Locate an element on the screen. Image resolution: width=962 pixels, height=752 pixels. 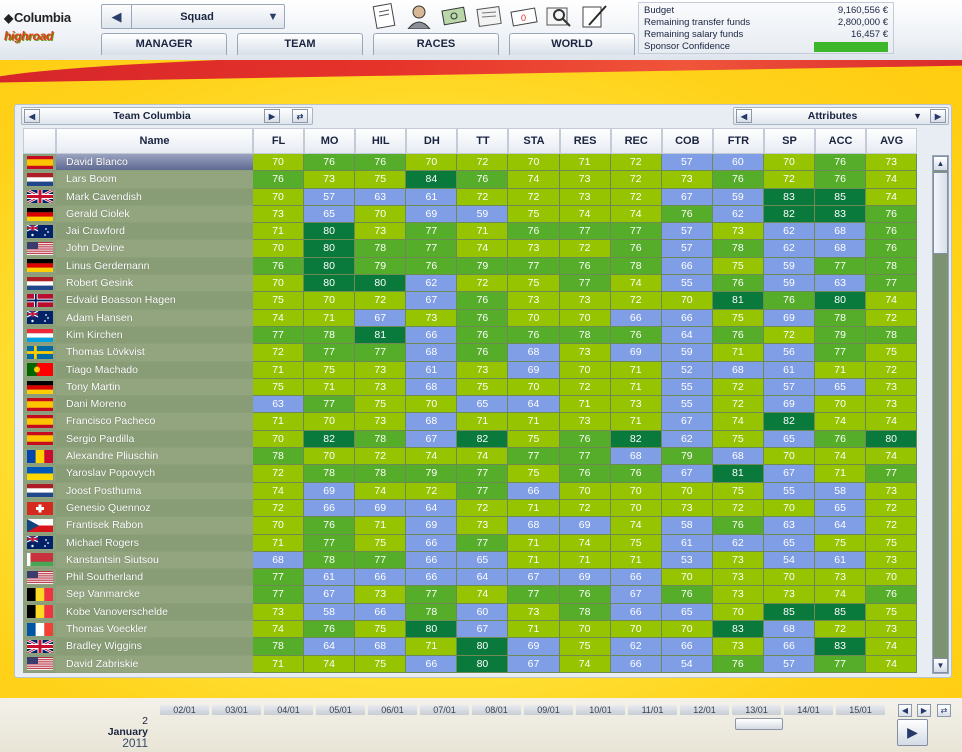
rider-name: Yaroslav Popovych is located at coordinates (154, 474).